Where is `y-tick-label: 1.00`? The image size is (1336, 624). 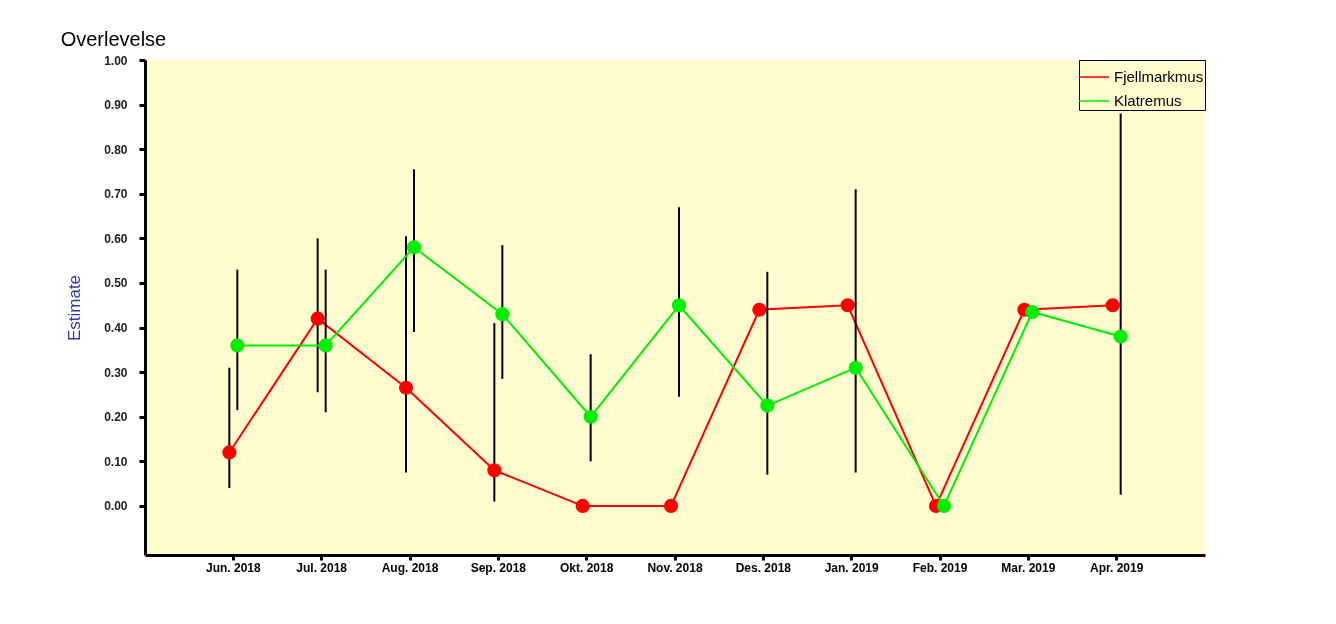 y-tick-label: 1.00 is located at coordinates (116, 60).